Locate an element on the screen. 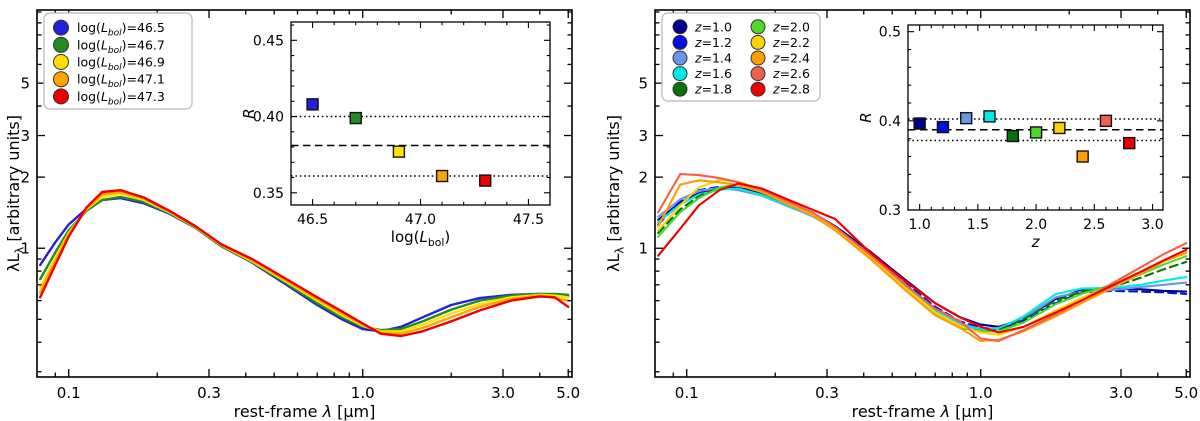 This screenshot has width=1200, height=421. x-tick-label: 46.5 is located at coordinates (312, 220).